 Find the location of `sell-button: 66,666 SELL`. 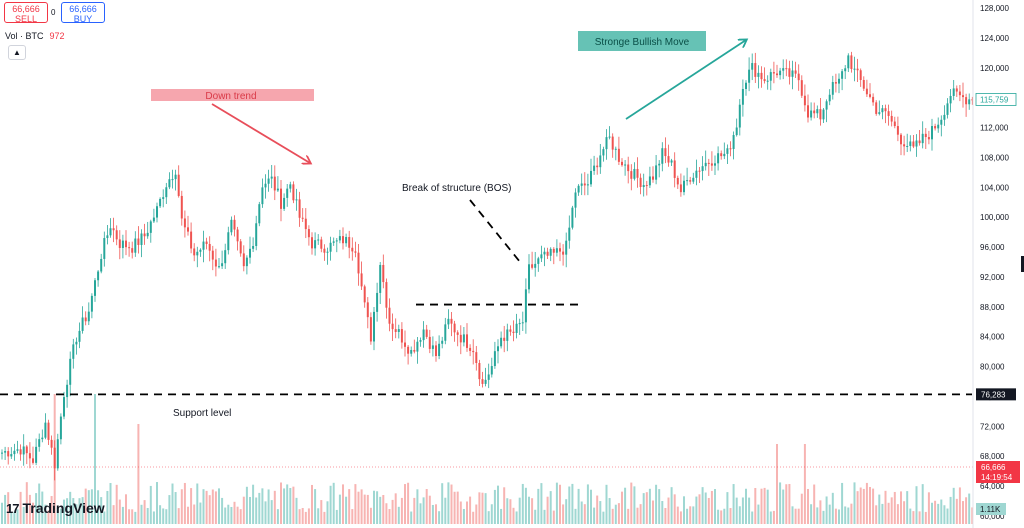

sell-button: 66,666 SELL is located at coordinates (26, 13).